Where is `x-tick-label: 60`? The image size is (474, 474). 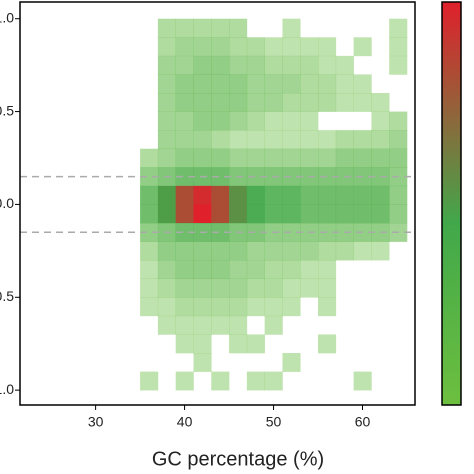 x-tick-label: 60 is located at coordinates (363, 422).